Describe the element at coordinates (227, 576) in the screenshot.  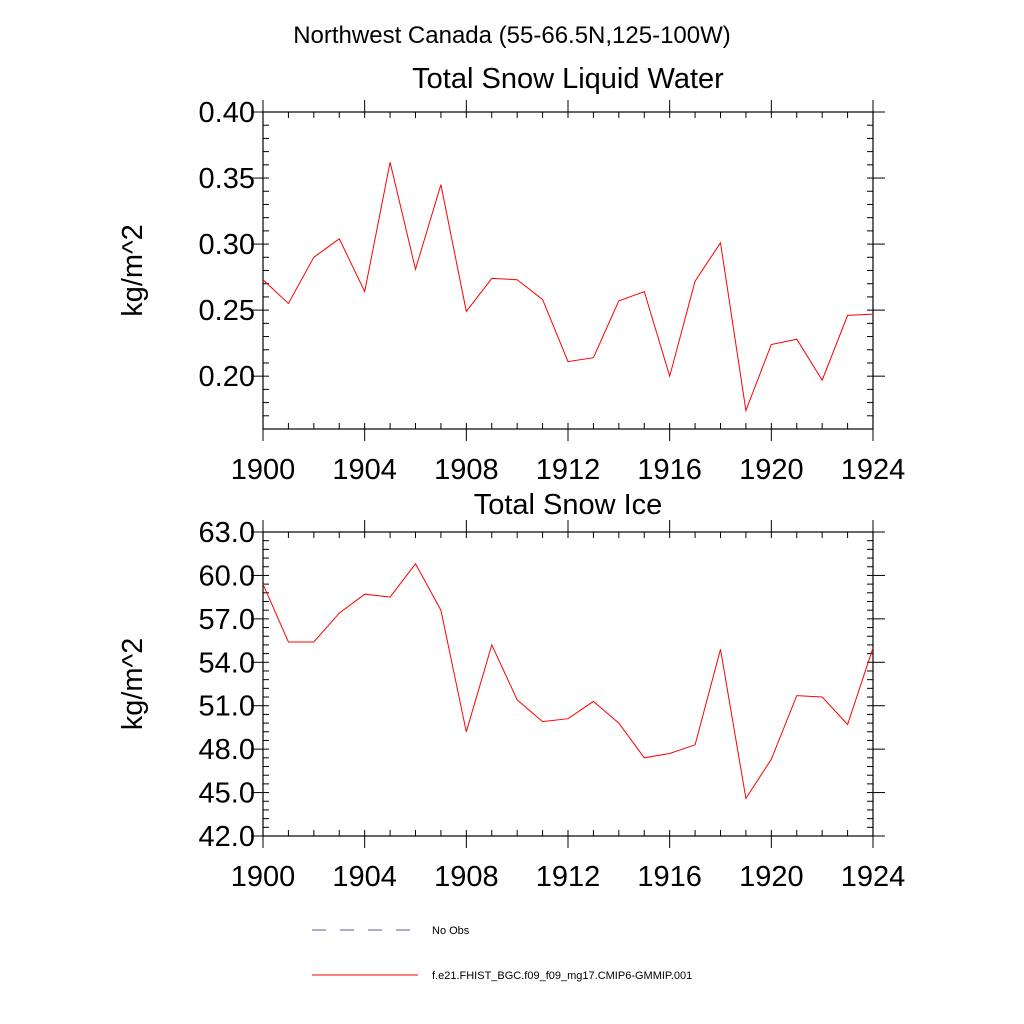
I see `y-tick-label: 60.0` at that location.